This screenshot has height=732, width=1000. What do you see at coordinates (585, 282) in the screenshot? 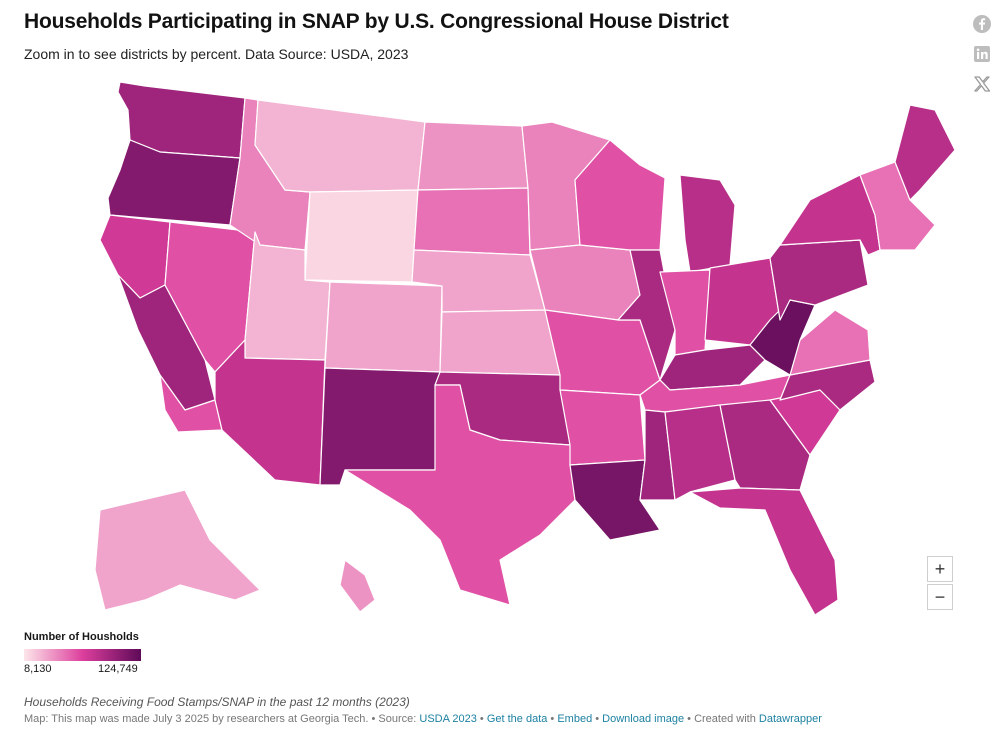
I see `iowa` at bounding box center [585, 282].